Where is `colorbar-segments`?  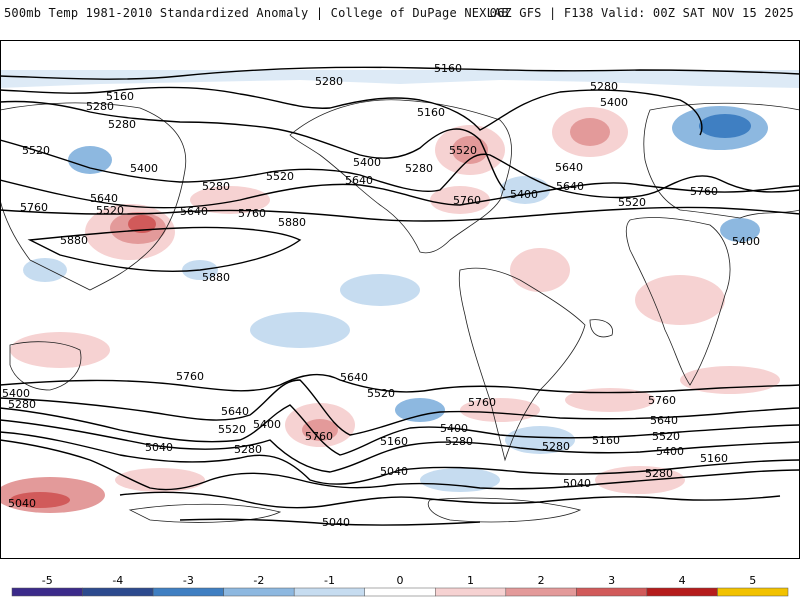
colorbar-segments is located at coordinates (400, 592).